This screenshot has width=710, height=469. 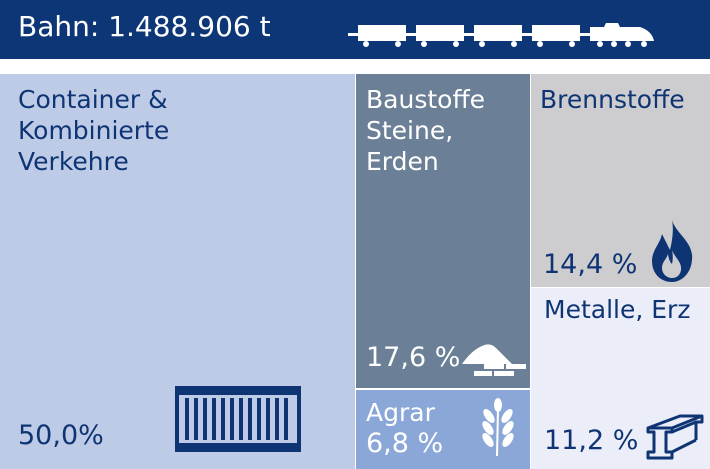 I want to click on tile-value: 17,6 %, so click(x=413, y=357).